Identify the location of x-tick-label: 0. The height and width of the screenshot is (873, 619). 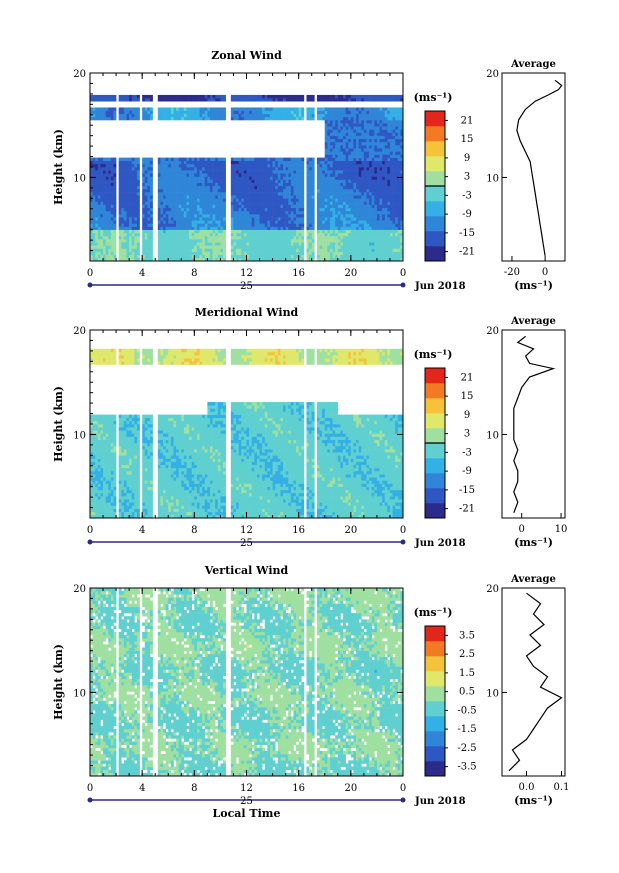
(403, 273).